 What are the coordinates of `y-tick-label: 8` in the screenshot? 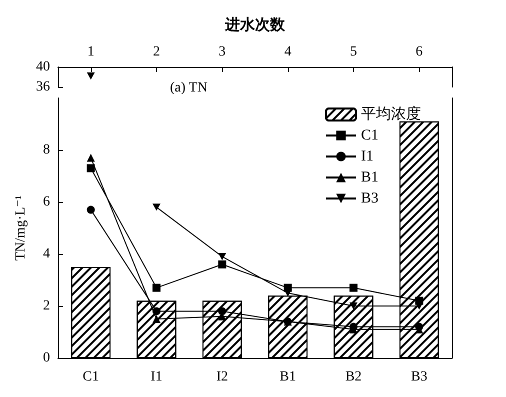 It's located at (46, 150).